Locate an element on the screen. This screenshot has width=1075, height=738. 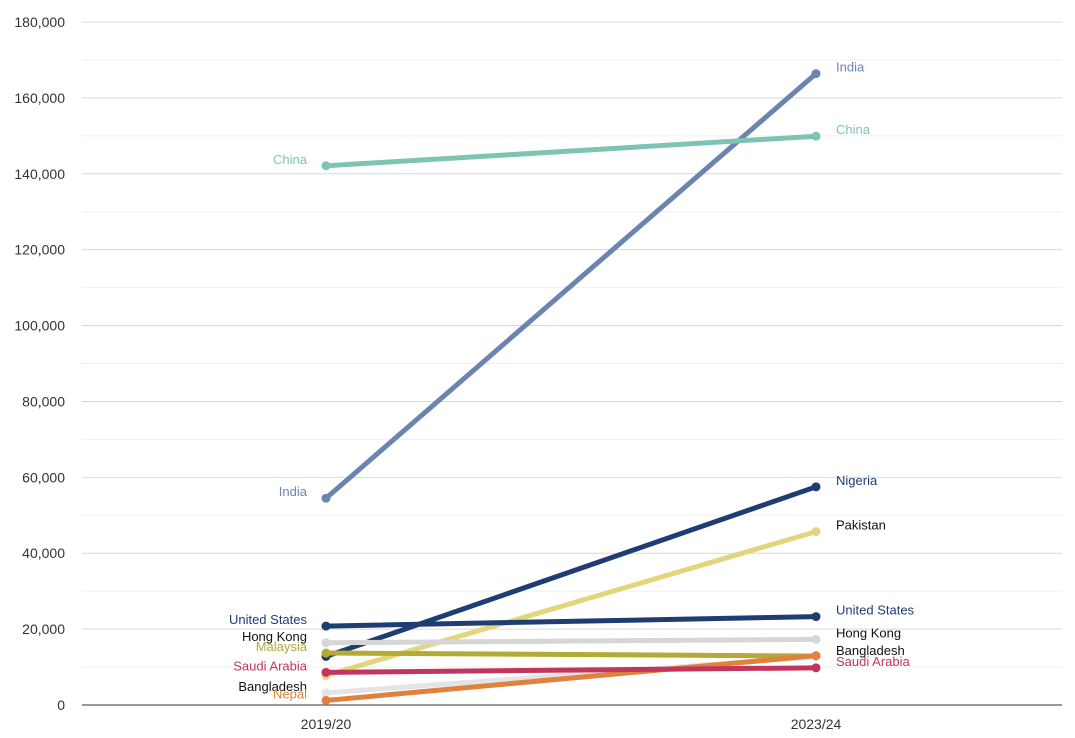
y-tick-label: 100,000 is located at coordinates (39, 326).